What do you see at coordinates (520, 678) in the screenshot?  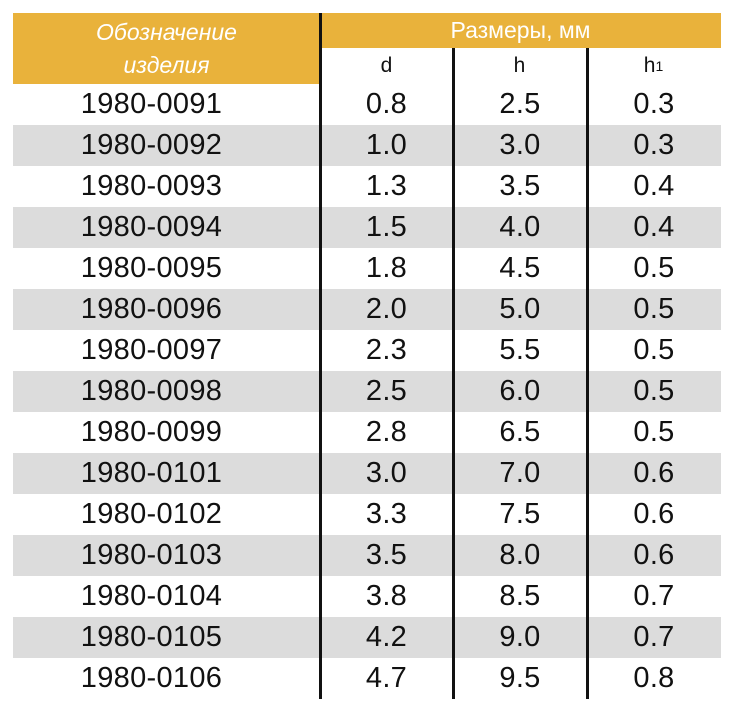 I see `h-value-cell: 9.5` at bounding box center [520, 678].